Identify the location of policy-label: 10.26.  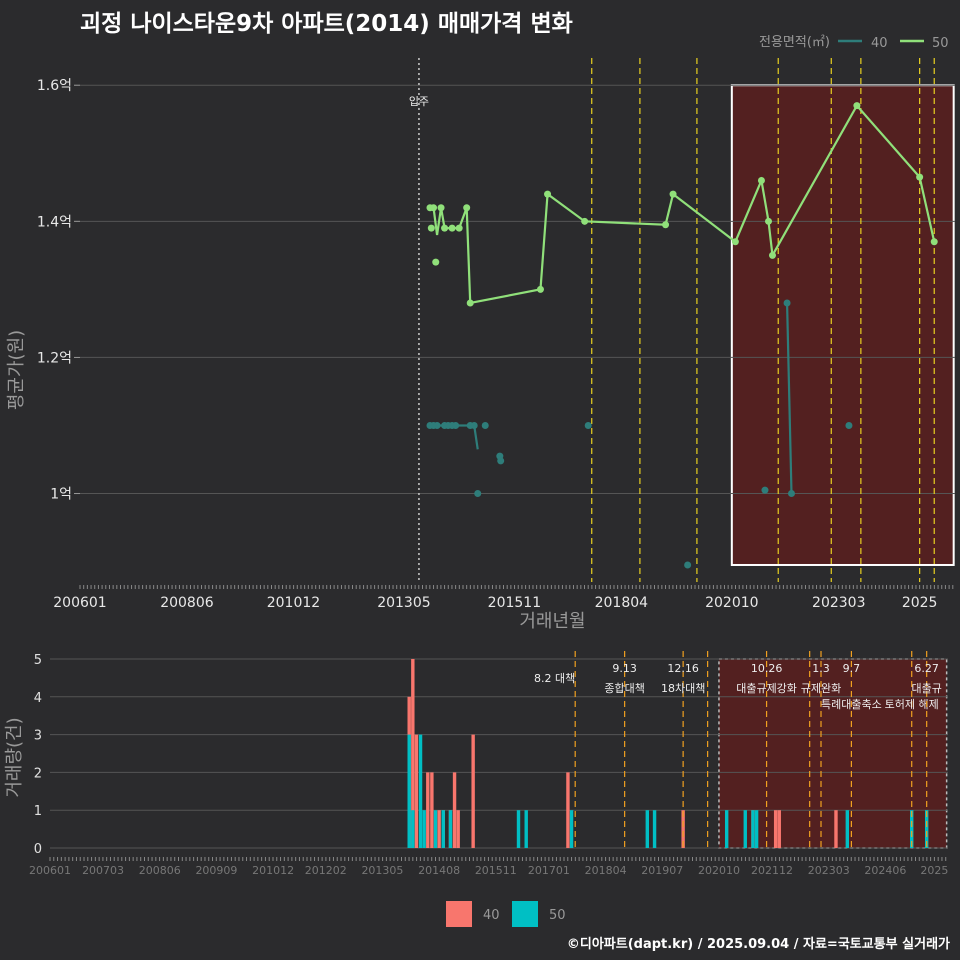
(767, 668).